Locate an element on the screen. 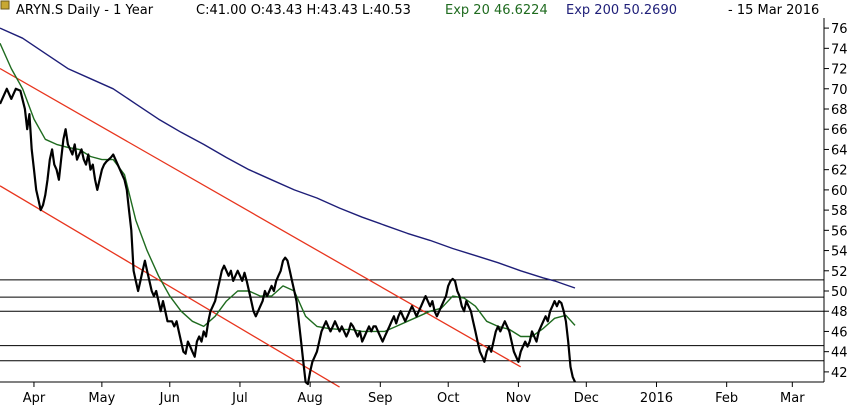 The height and width of the screenshot is (410, 850). y-tick-label-10: 62 is located at coordinates (839, 171).